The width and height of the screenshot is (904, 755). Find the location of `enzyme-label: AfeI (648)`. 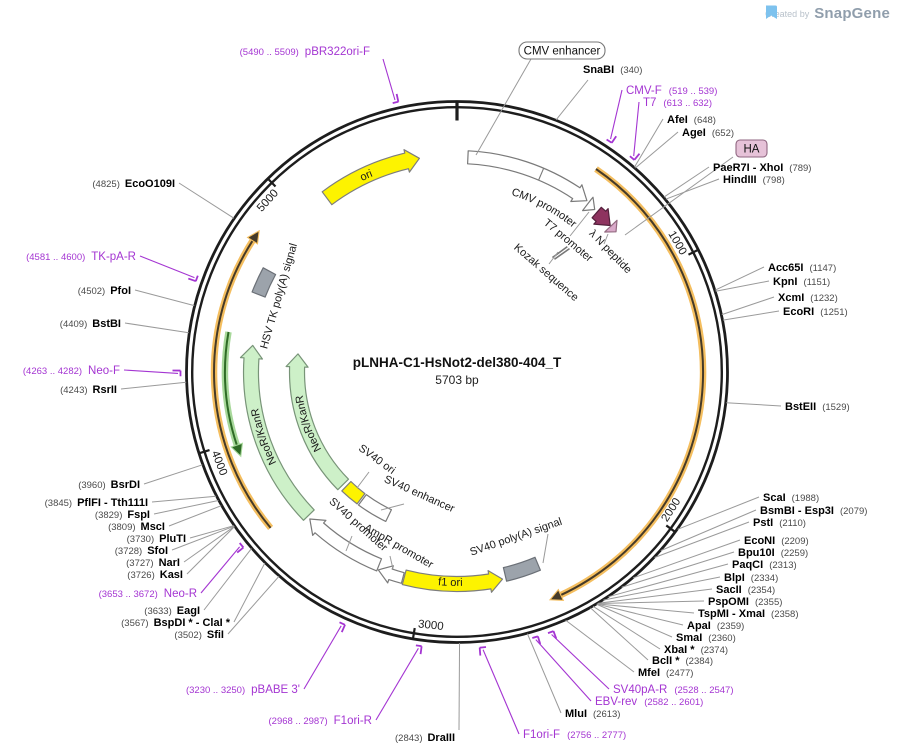

enzyme-label: AfeI (648) is located at coordinates (691, 120).